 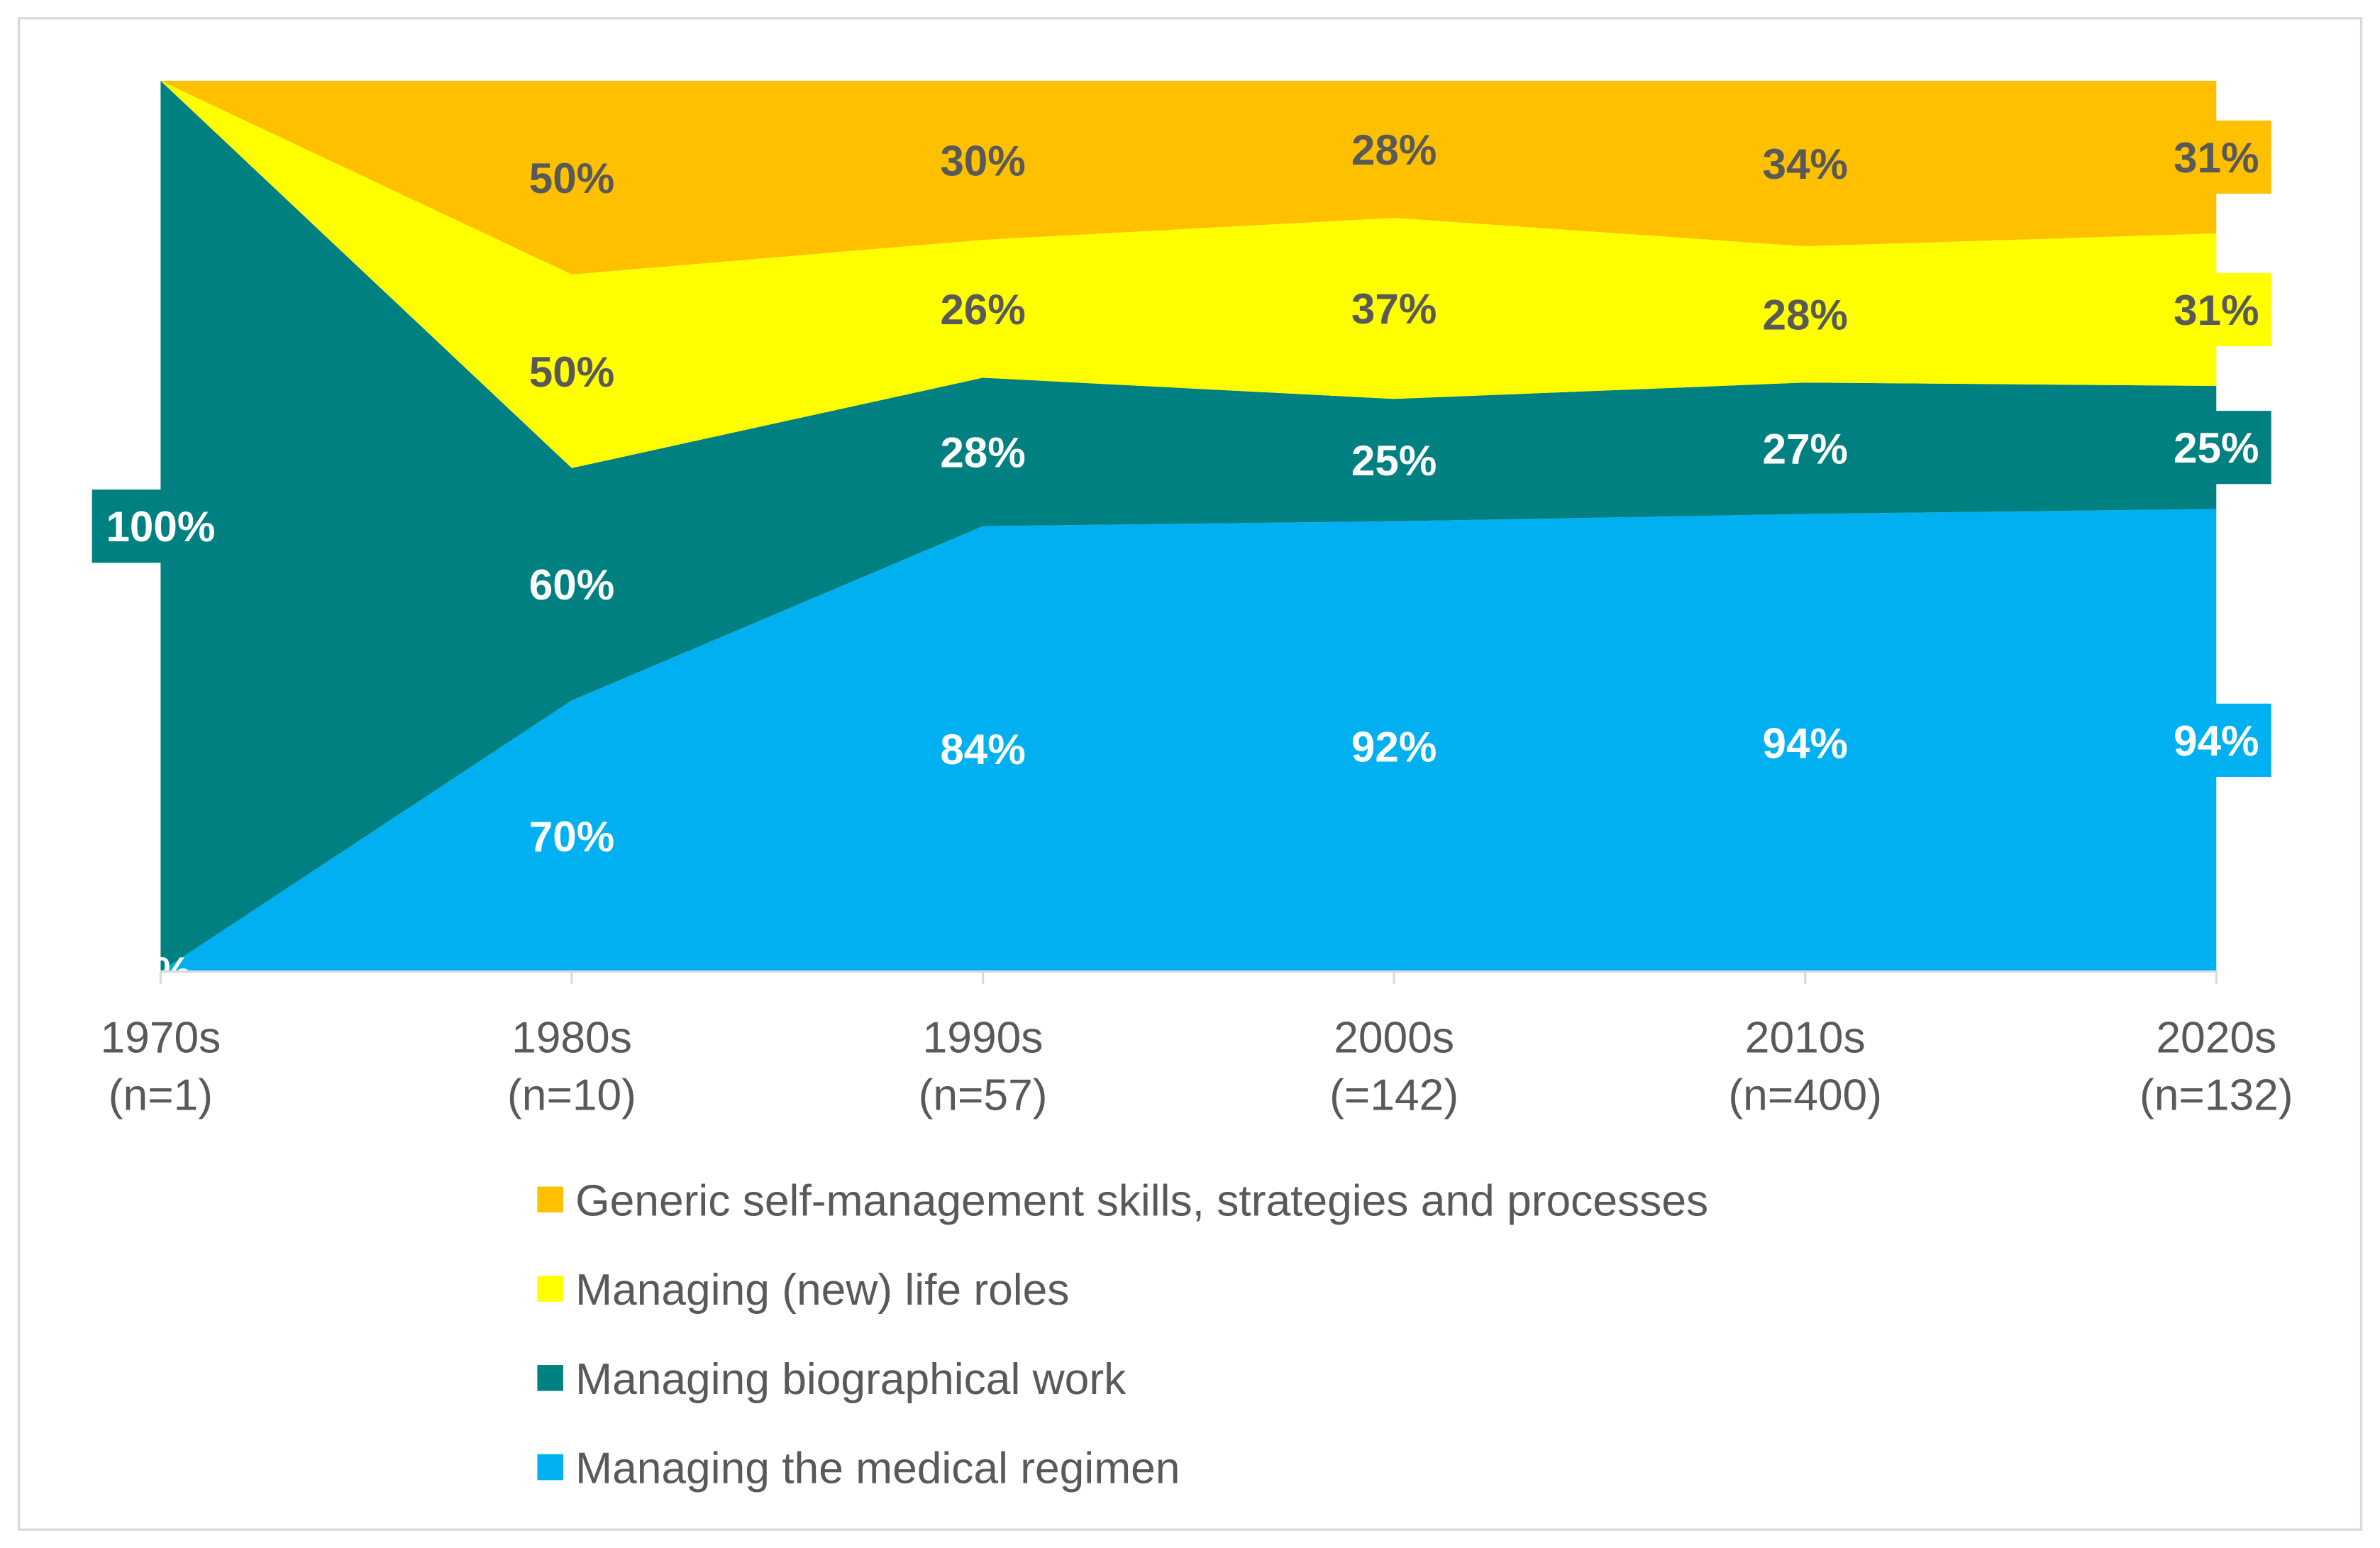 I want to click on value-label: 30%, so click(x=983, y=161).